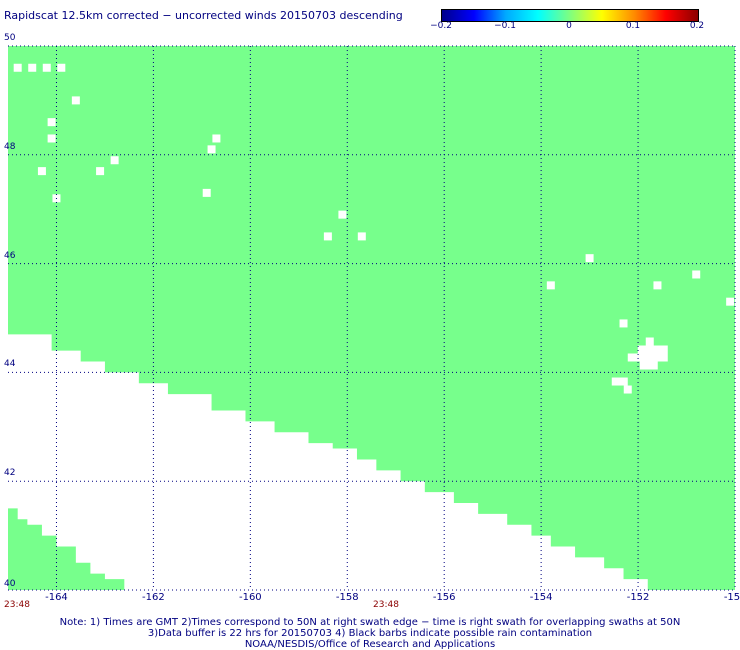 This screenshot has width=740, height=650. I want to click on swath-secondary, so click(66, 549).